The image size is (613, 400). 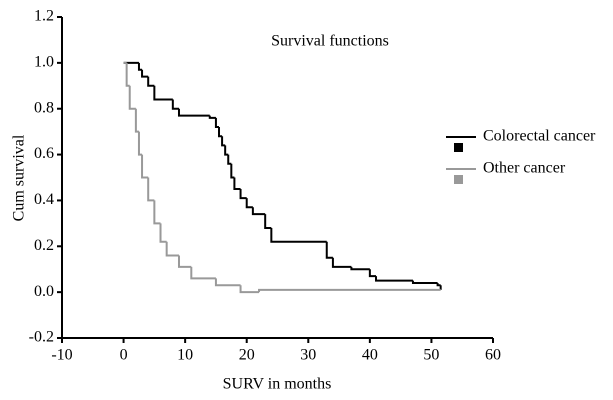 What do you see at coordinates (124, 355) in the screenshot?
I see `x-tick-label: 0` at bounding box center [124, 355].